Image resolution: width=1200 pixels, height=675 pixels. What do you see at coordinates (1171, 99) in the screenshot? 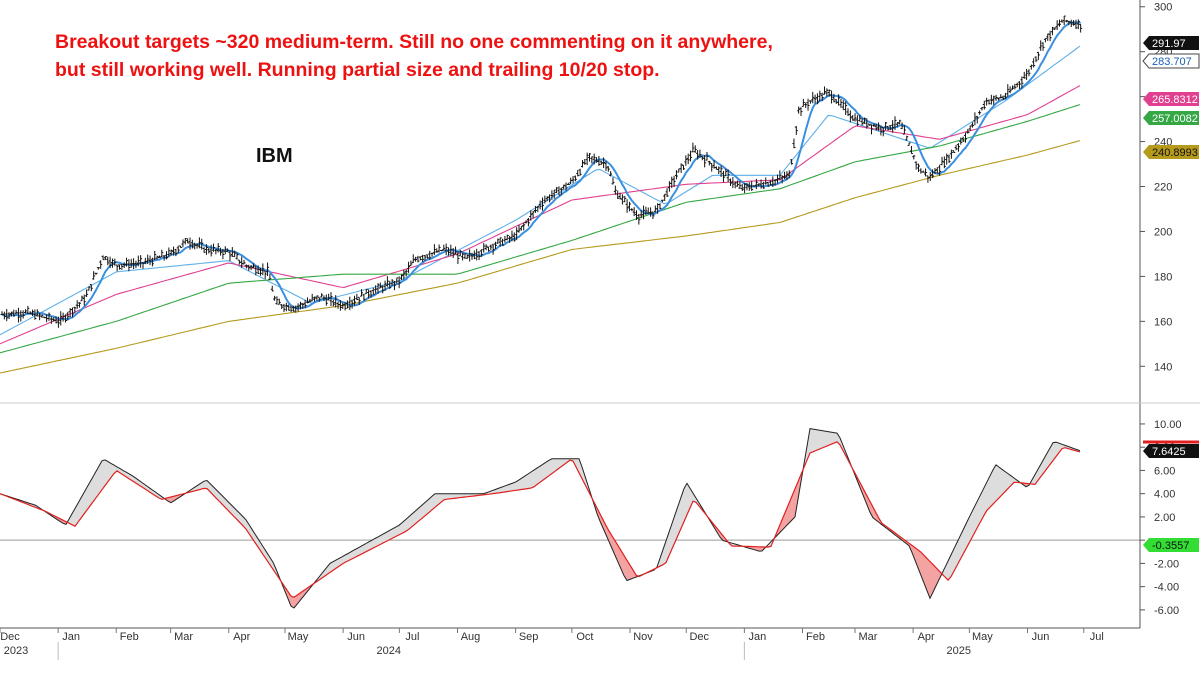
I see `ma-pink-tag: 265.8312` at bounding box center [1171, 99].